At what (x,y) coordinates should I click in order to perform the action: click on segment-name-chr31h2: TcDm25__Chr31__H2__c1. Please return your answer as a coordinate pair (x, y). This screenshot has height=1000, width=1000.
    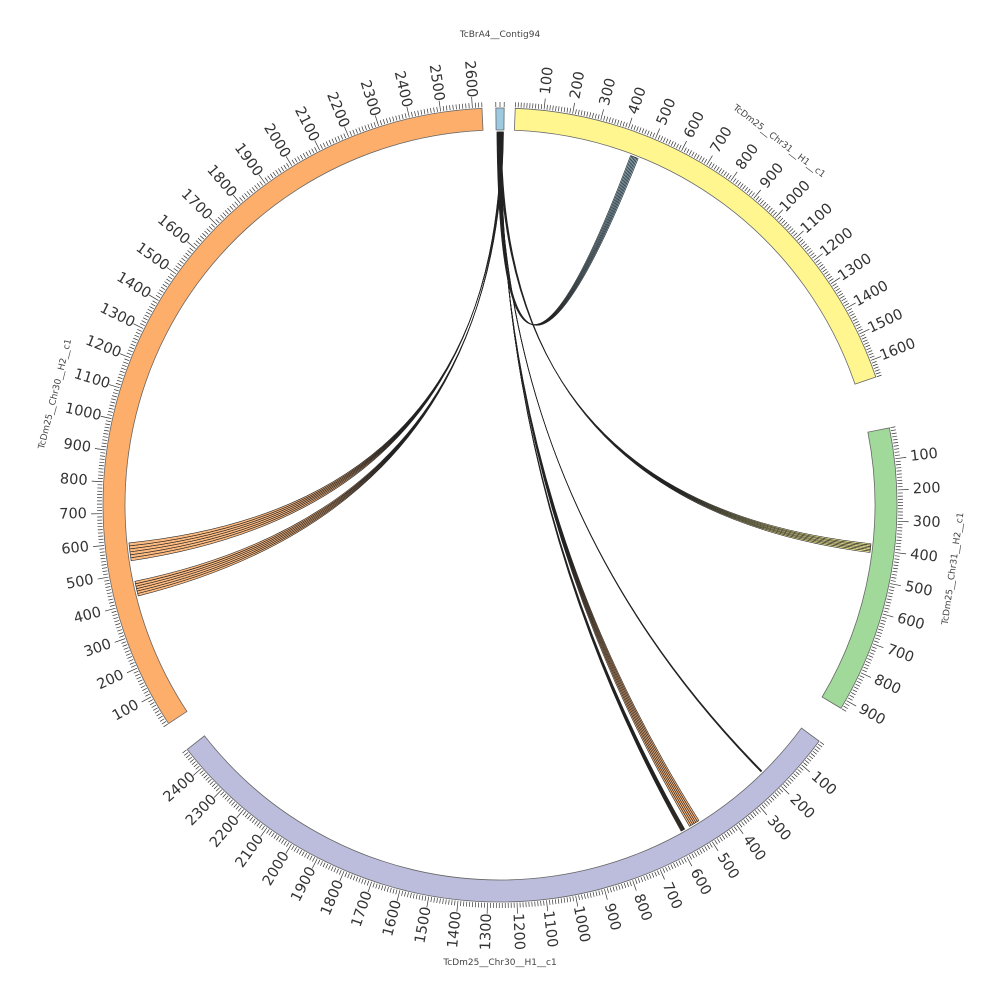
    Looking at the image, I should click on (954, 569).